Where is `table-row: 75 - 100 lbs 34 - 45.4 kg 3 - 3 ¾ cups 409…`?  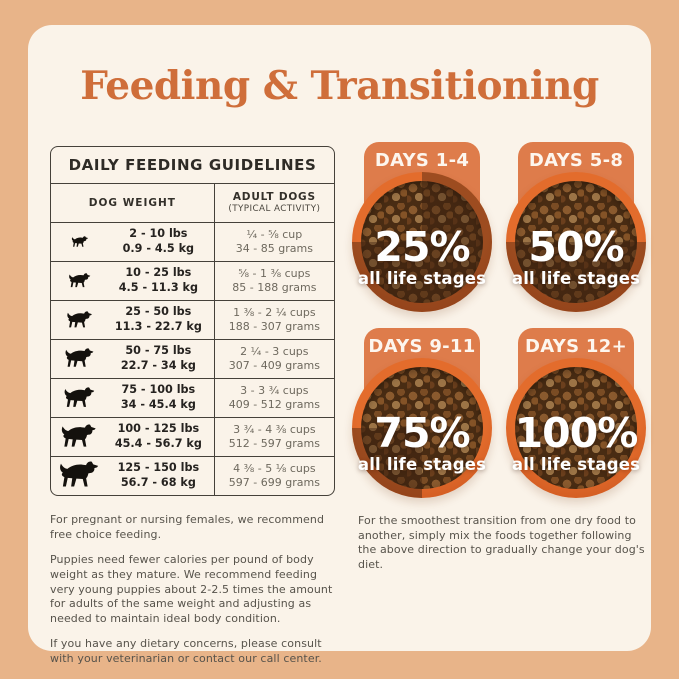
table-row: 75 - 100 lbs 34 - 45.4 kg 3 - 3 ¾ cups 409… is located at coordinates (192, 398).